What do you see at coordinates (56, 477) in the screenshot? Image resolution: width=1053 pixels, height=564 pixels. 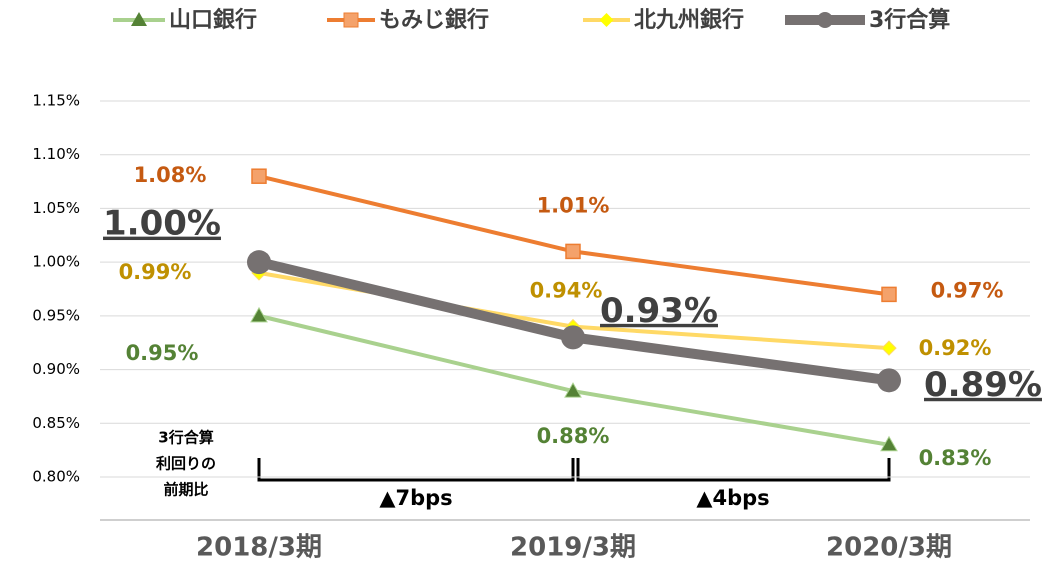 I see `y-tick-label: 0.80%` at bounding box center [56, 477].